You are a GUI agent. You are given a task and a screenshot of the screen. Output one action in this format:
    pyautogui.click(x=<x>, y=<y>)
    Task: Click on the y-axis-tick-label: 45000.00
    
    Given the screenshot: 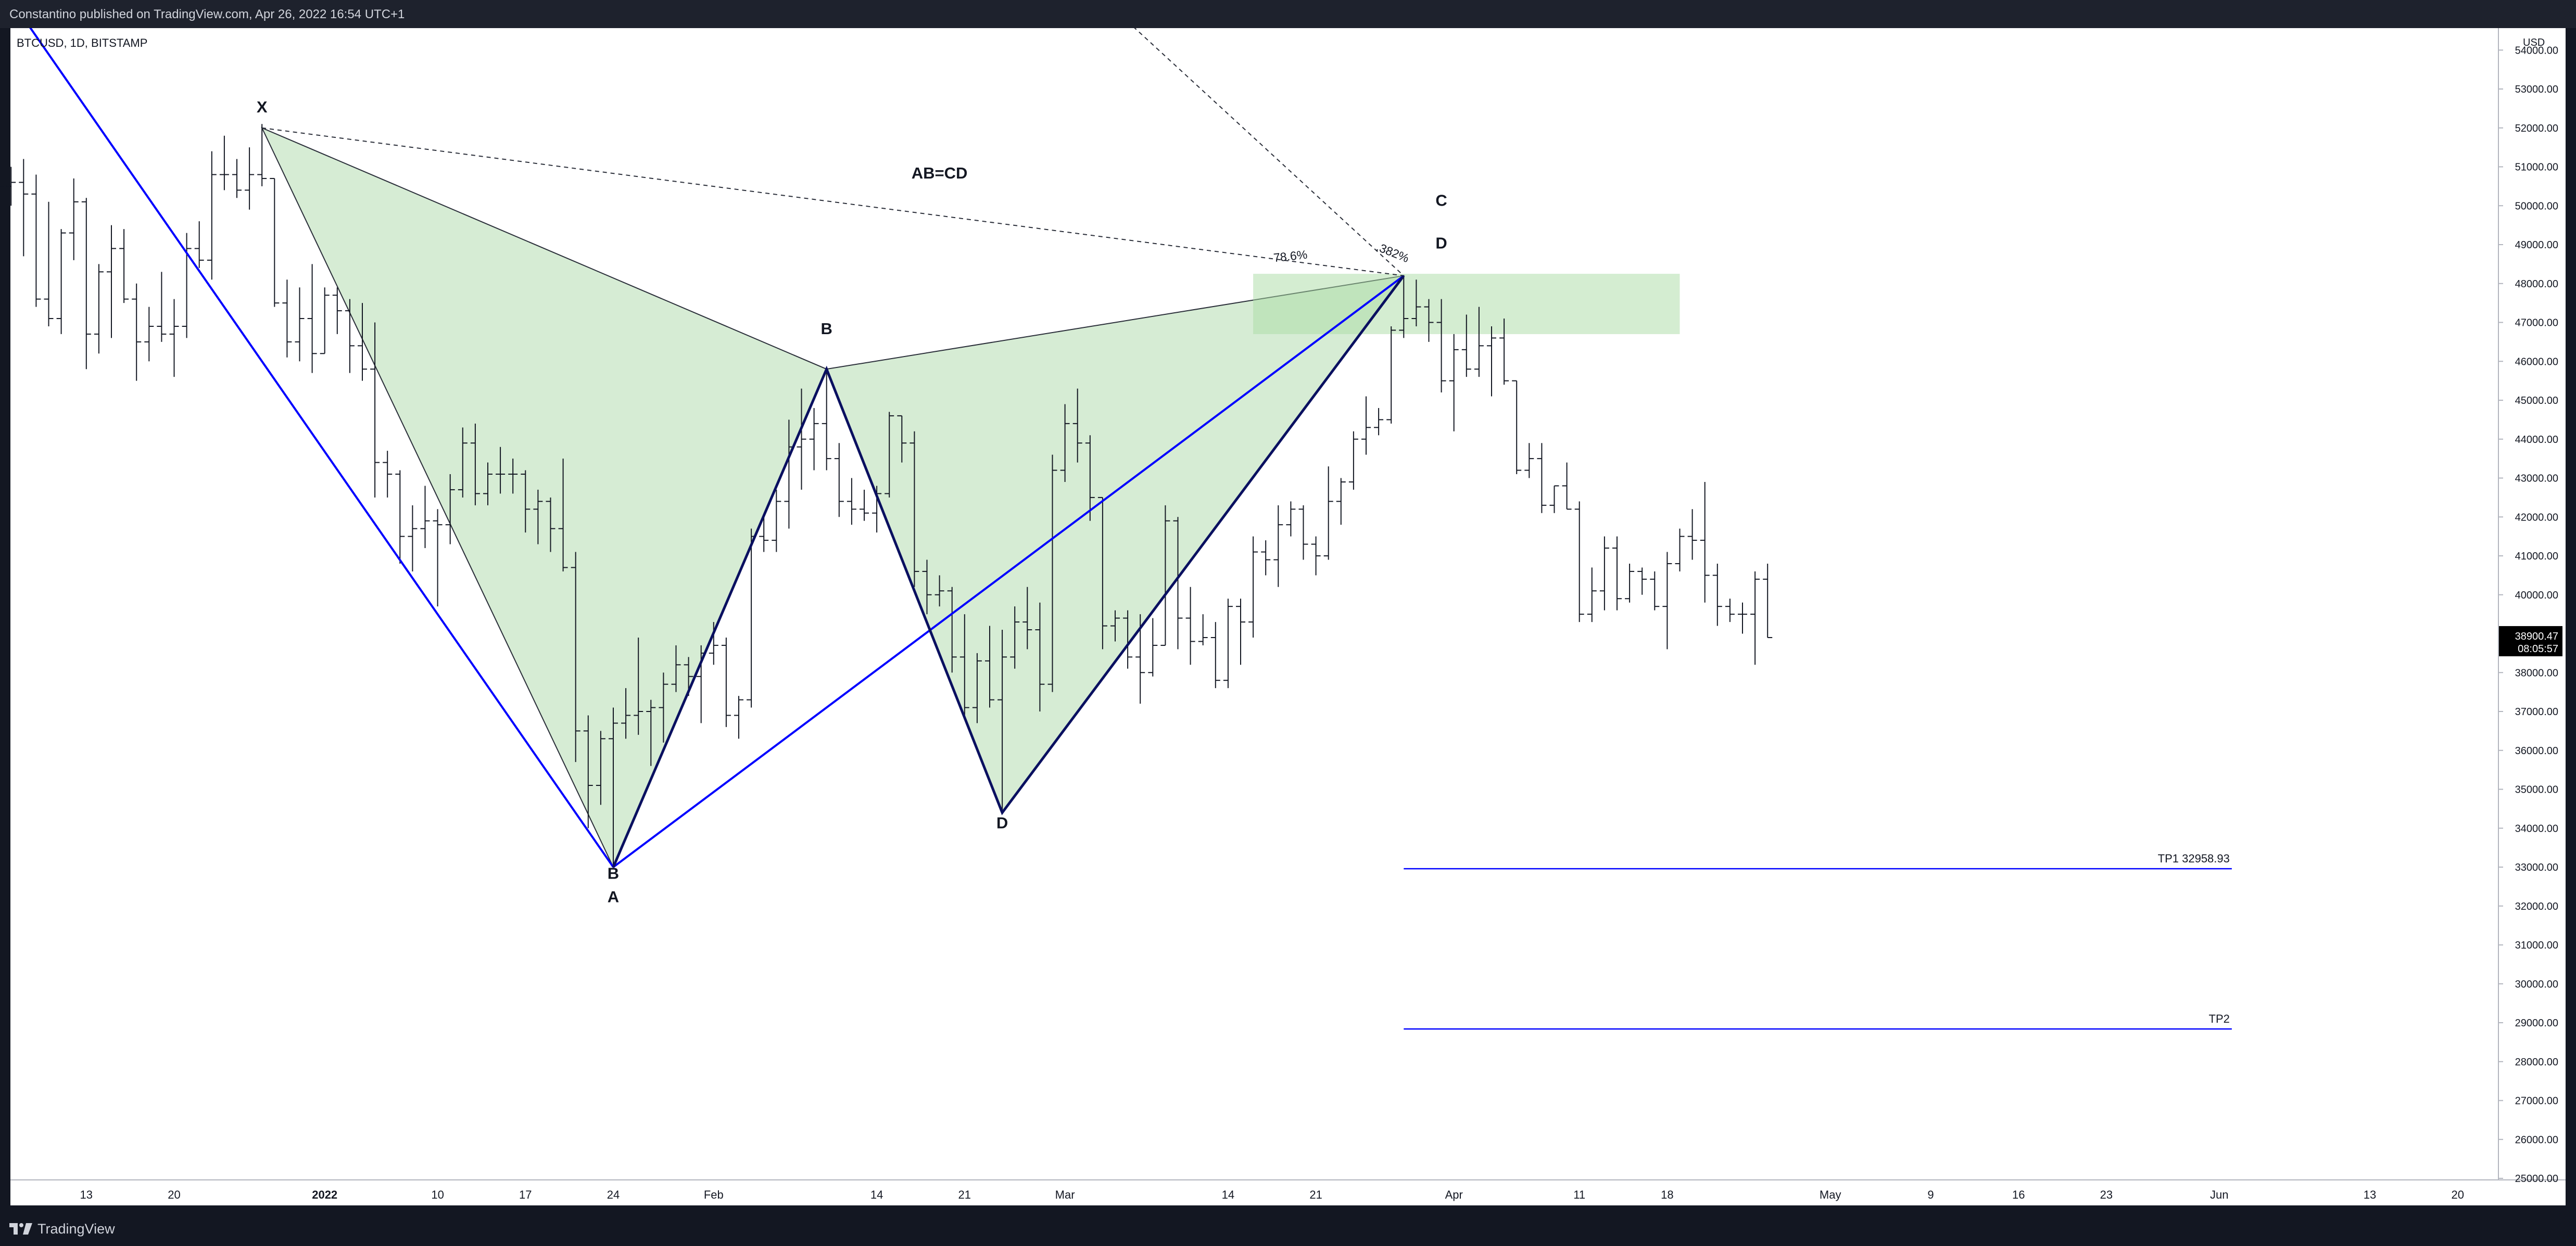 What is the action you would take?
    pyautogui.click(x=2536, y=400)
    